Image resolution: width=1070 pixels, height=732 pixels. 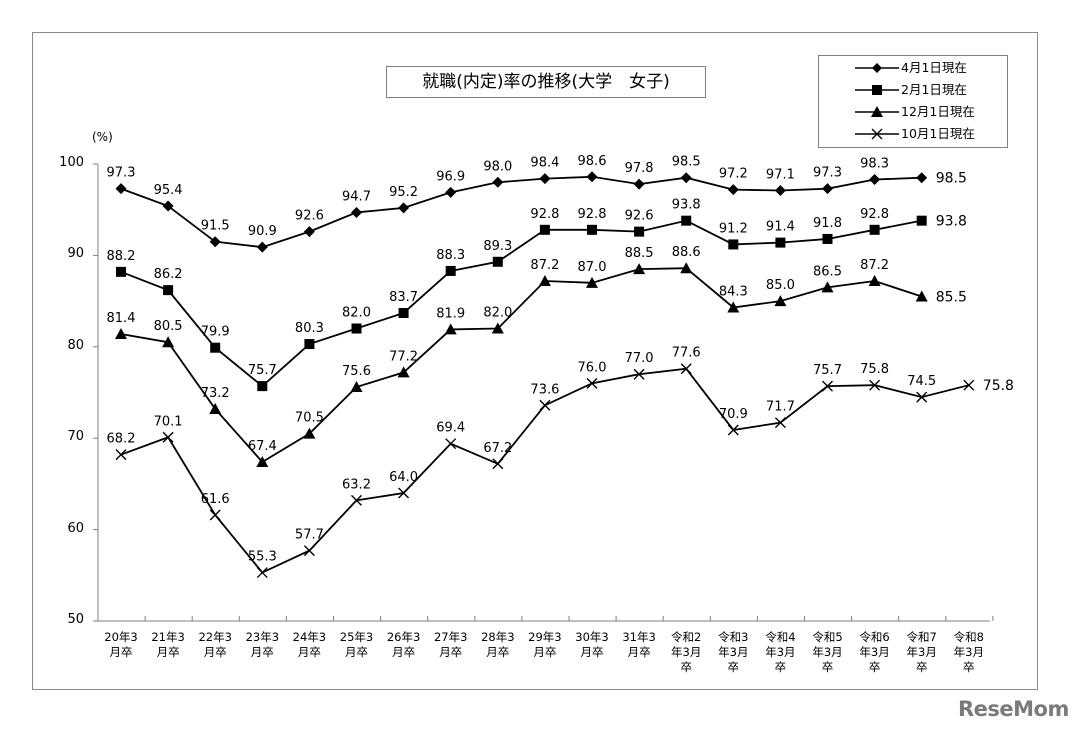 What do you see at coordinates (262, 644) in the screenshot?
I see `x-category-label: 23年3 月卒` at bounding box center [262, 644].